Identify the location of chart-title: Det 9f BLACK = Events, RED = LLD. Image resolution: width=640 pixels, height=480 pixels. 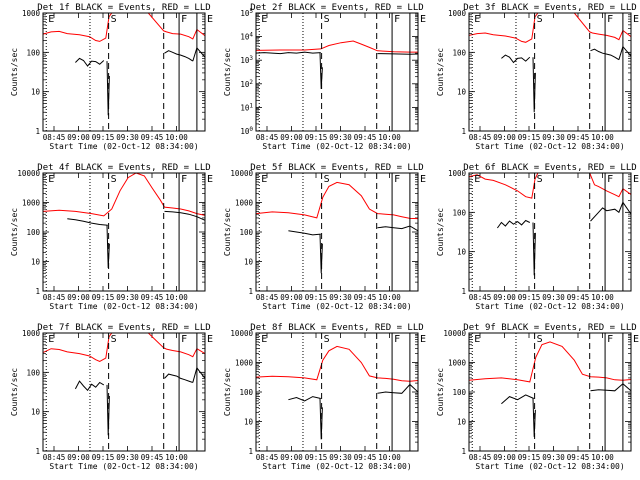
(549, 328).